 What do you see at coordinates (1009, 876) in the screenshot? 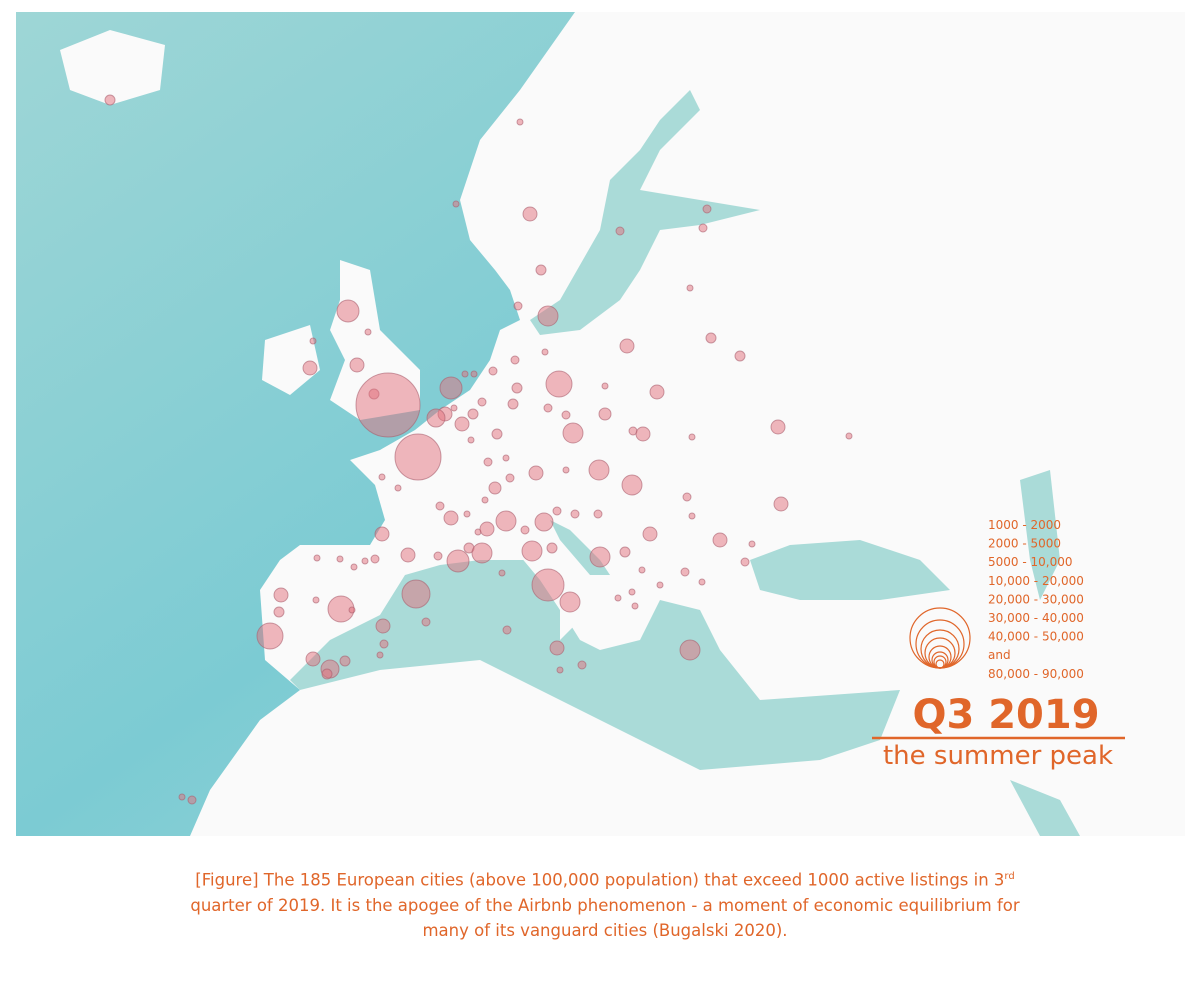
I see `caption-sup: rd` at bounding box center [1009, 876].